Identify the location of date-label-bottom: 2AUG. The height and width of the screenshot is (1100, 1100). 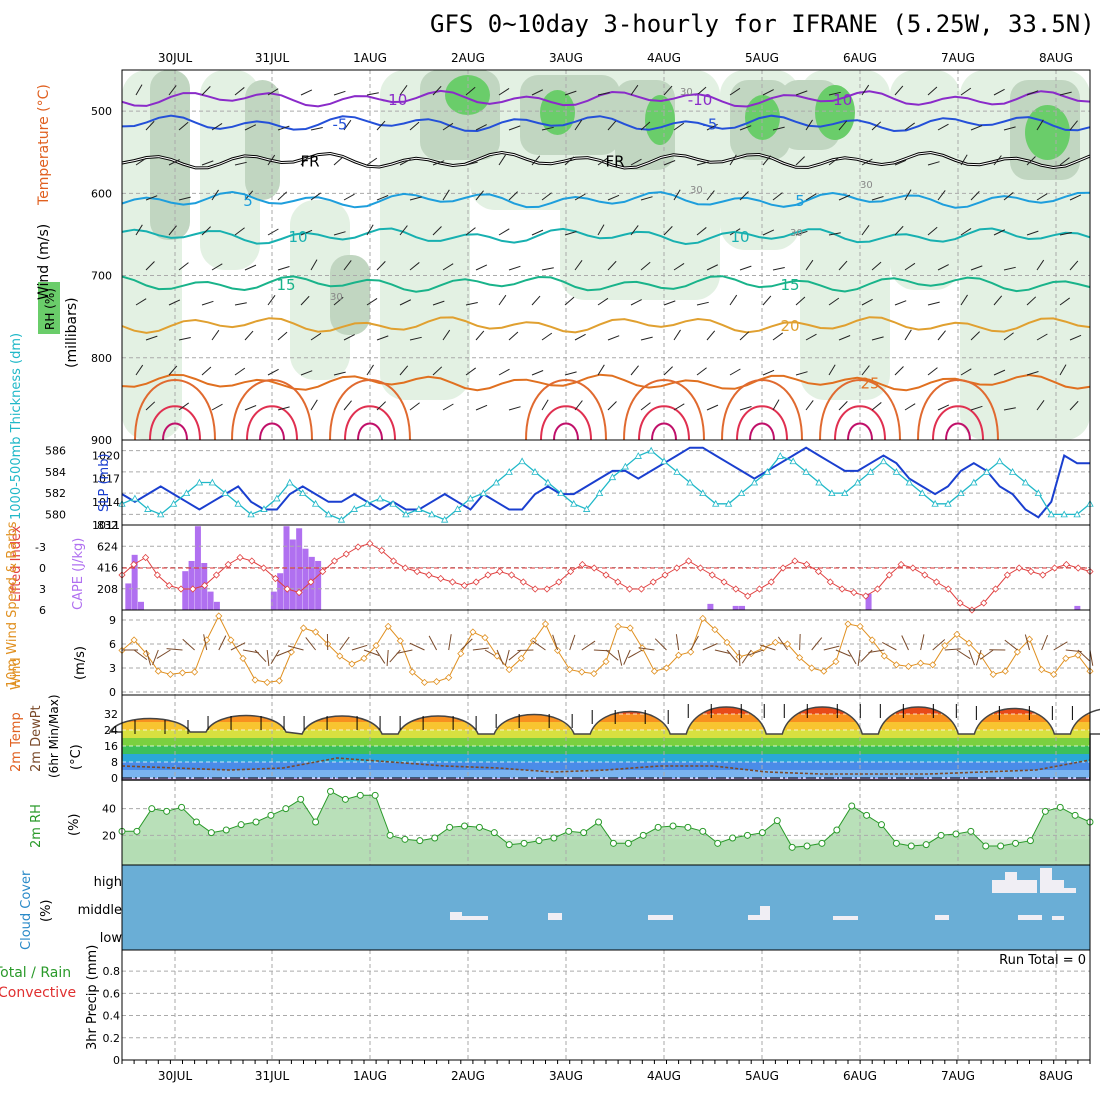
(468, 1076).